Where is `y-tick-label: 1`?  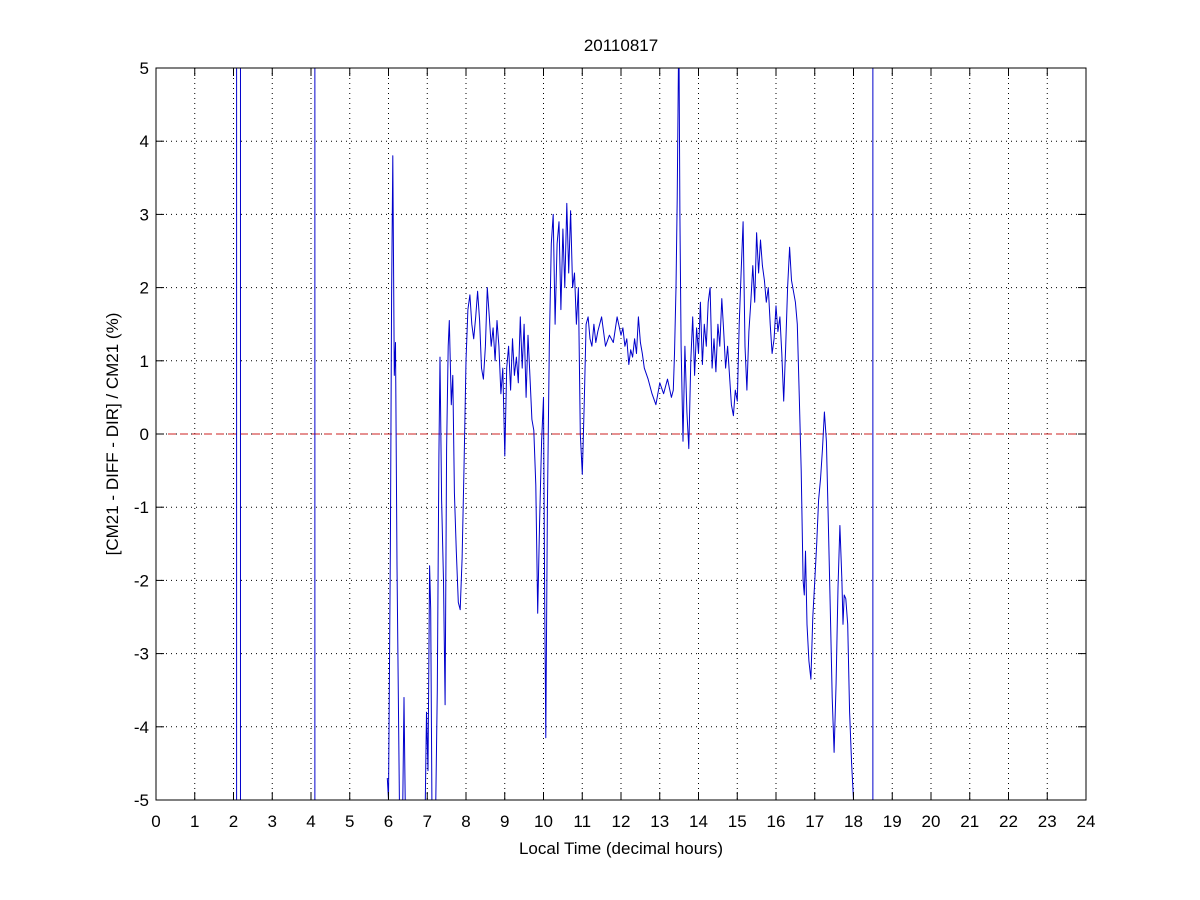
y-tick-label: 1 is located at coordinates (144, 361).